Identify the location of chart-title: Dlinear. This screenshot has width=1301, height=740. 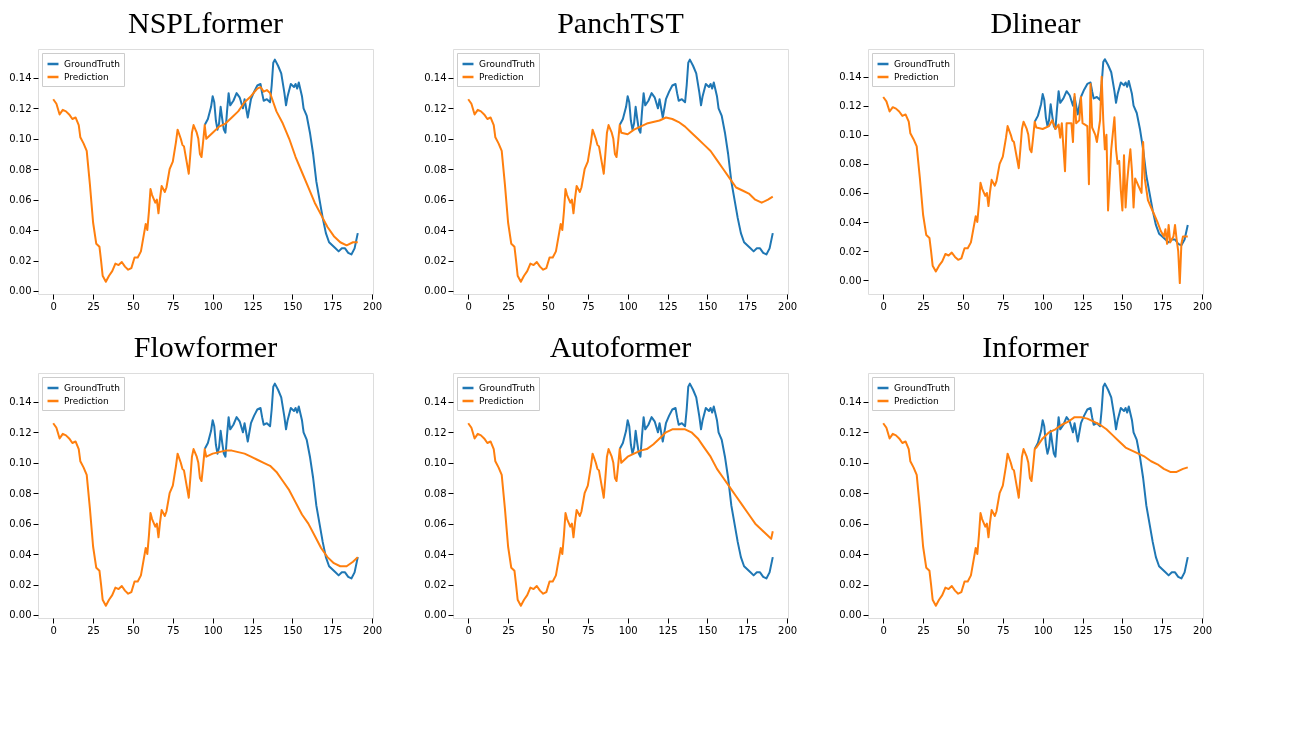
(1035, 22).